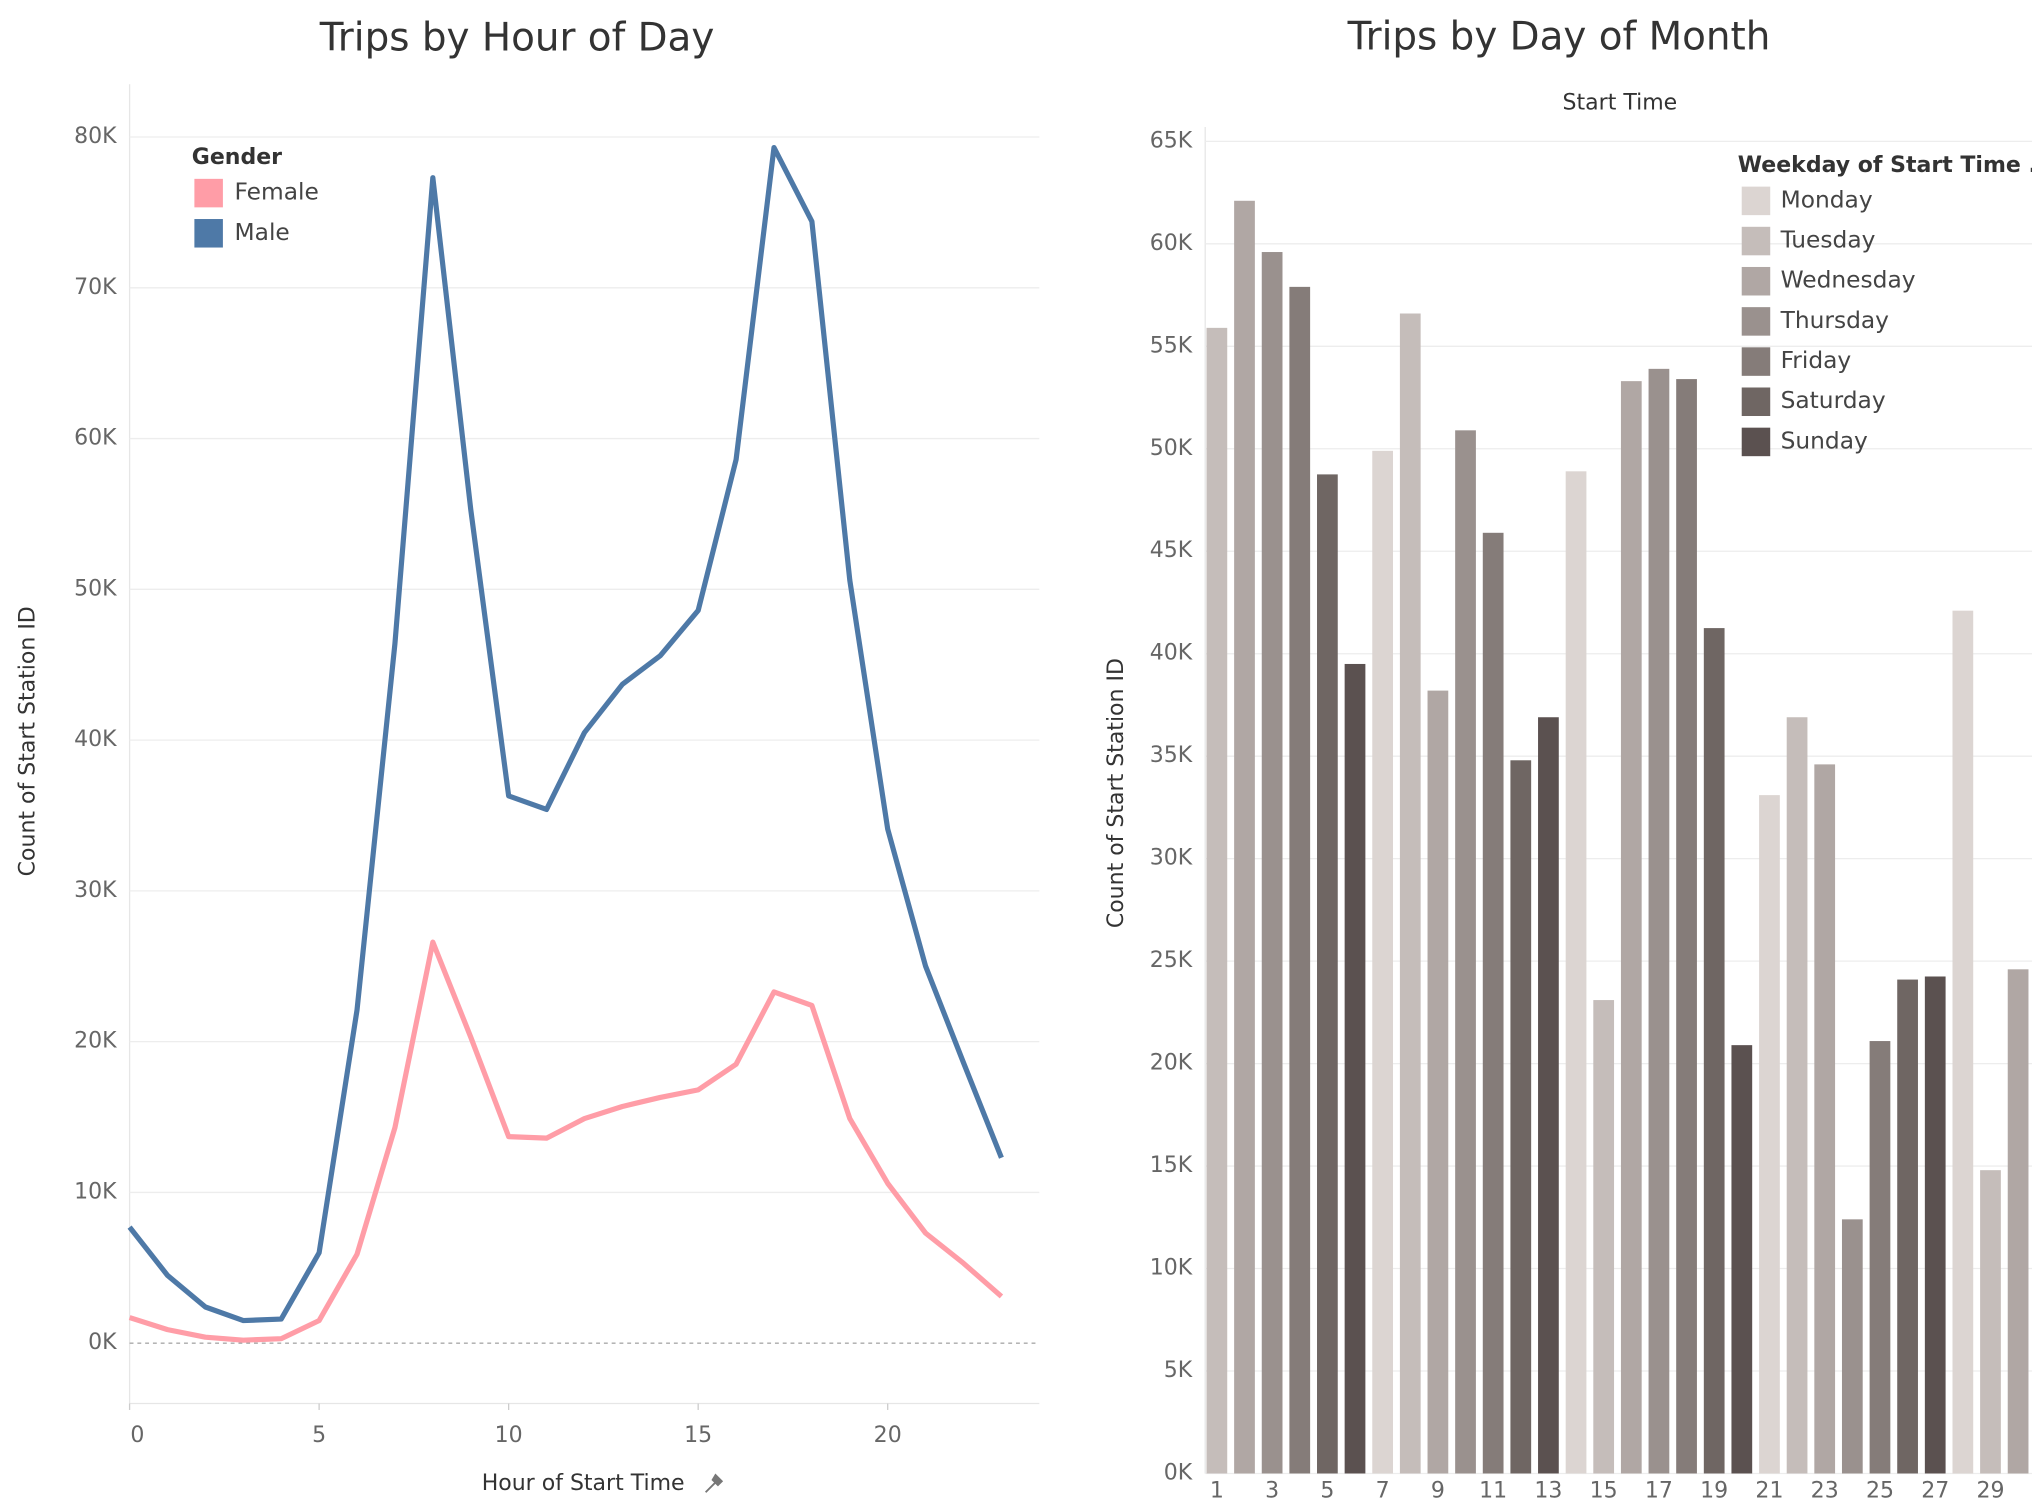 The height and width of the screenshot is (1502, 2032). What do you see at coordinates (1171, 140) in the screenshot?
I see `y-tick-label: 65K` at bounding box center [1171, 140].